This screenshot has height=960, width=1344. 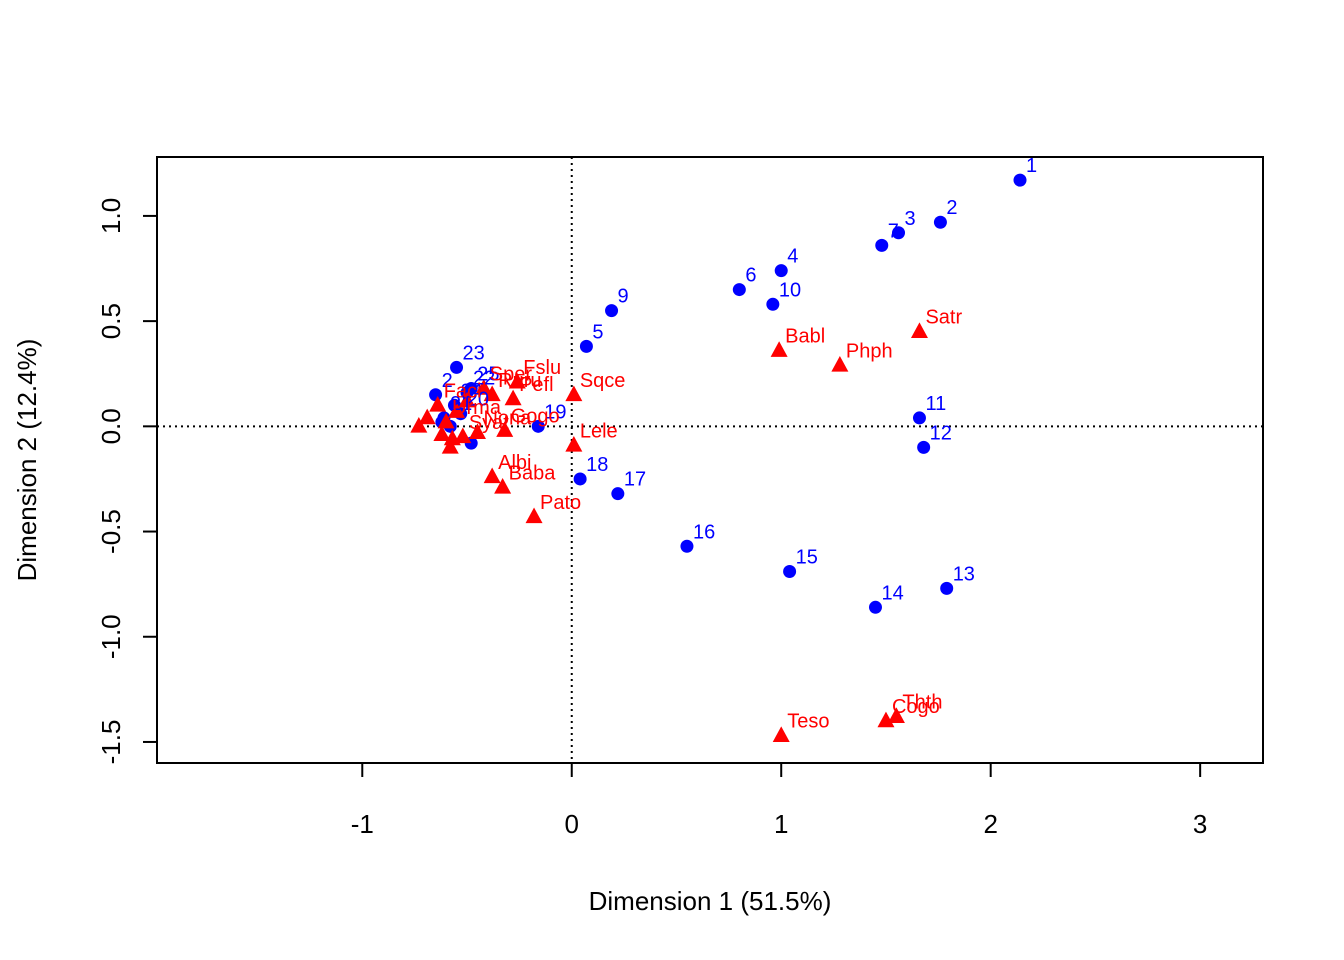 What do you see at coordinates (805, 337) in the screenshot?
I see `column-point-label: Babl` at bounding box center [805, 337].